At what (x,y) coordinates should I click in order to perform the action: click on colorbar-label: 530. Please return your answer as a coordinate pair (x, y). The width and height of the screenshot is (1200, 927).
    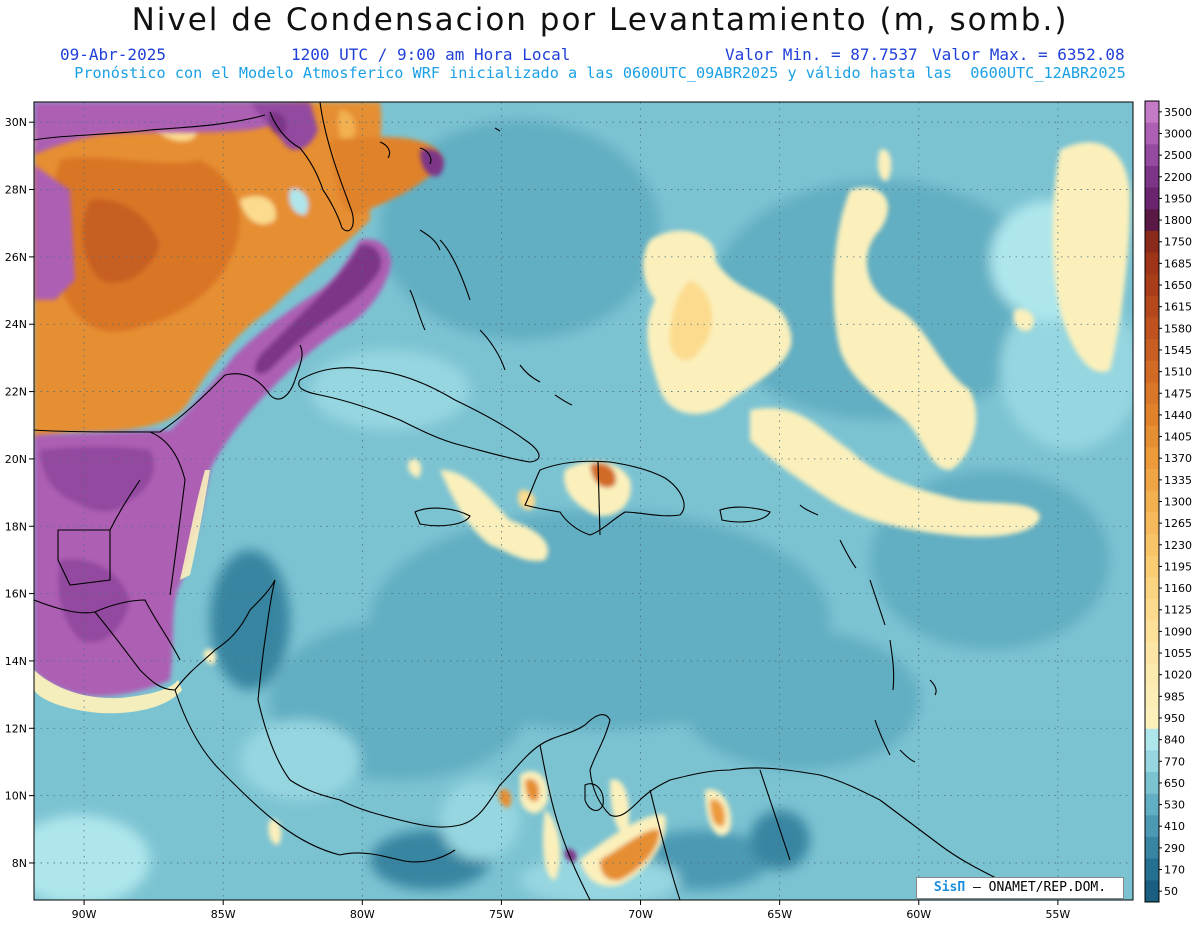
    Looking at the image, I should click on (1174, 805).